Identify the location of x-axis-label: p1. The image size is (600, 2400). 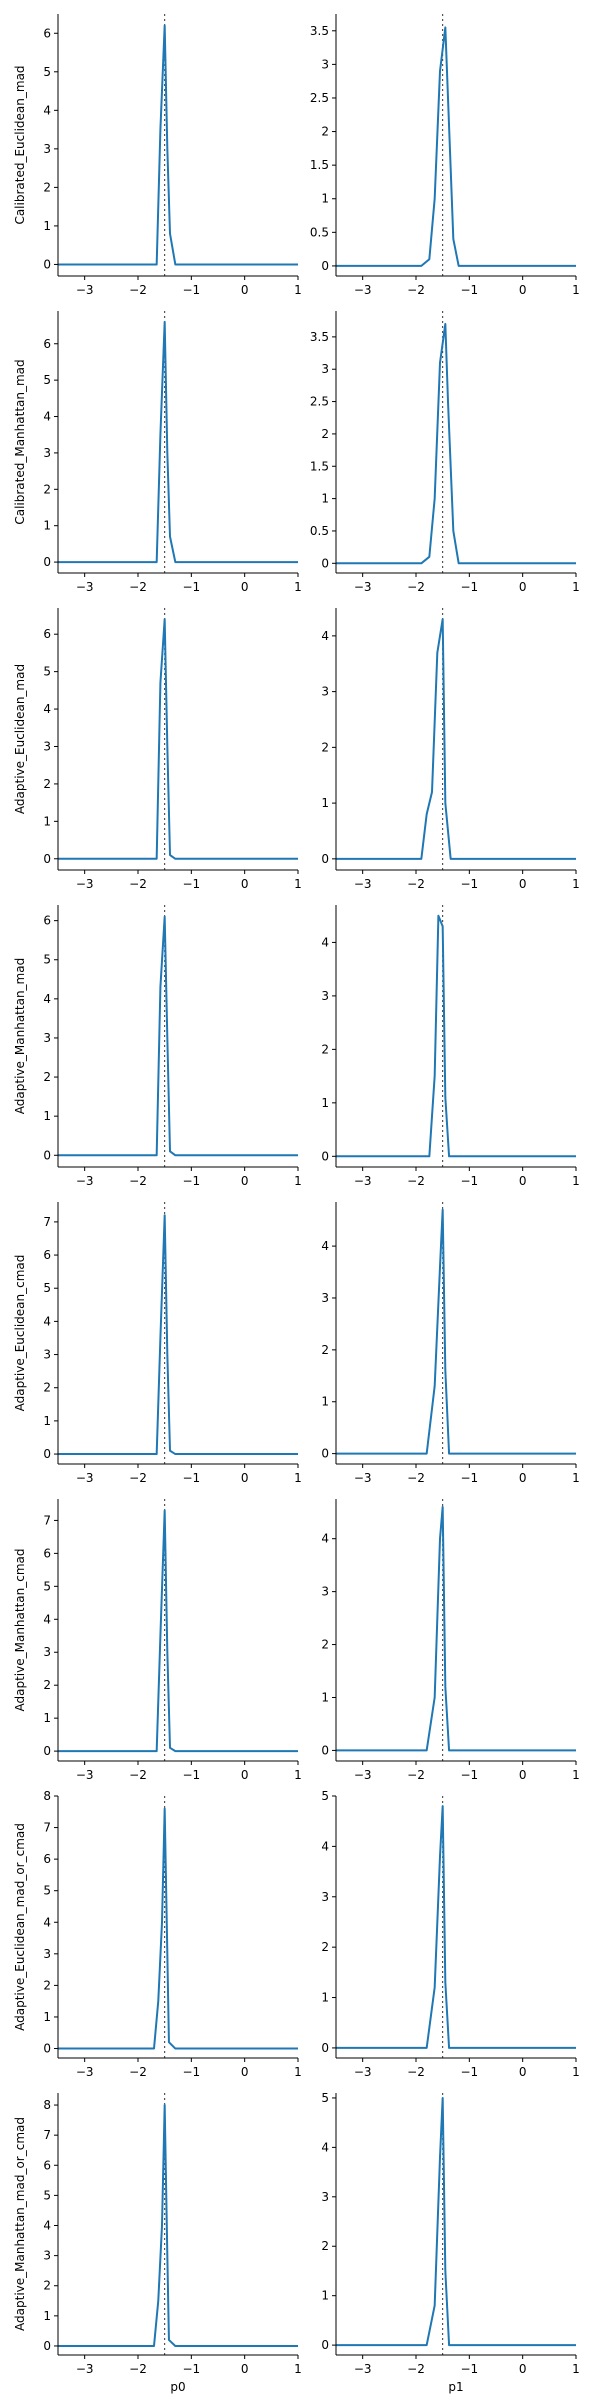
(455, 2387).